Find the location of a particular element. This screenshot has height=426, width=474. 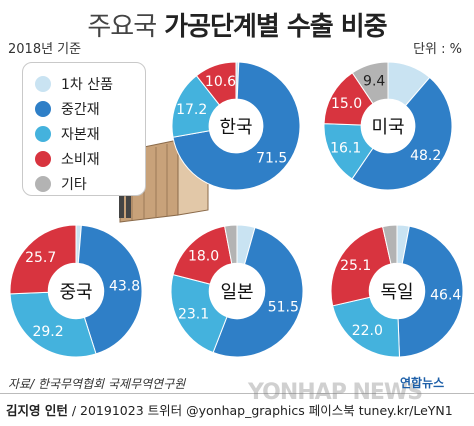

slice-label: 22.0 is located at coordinates (367, 331).